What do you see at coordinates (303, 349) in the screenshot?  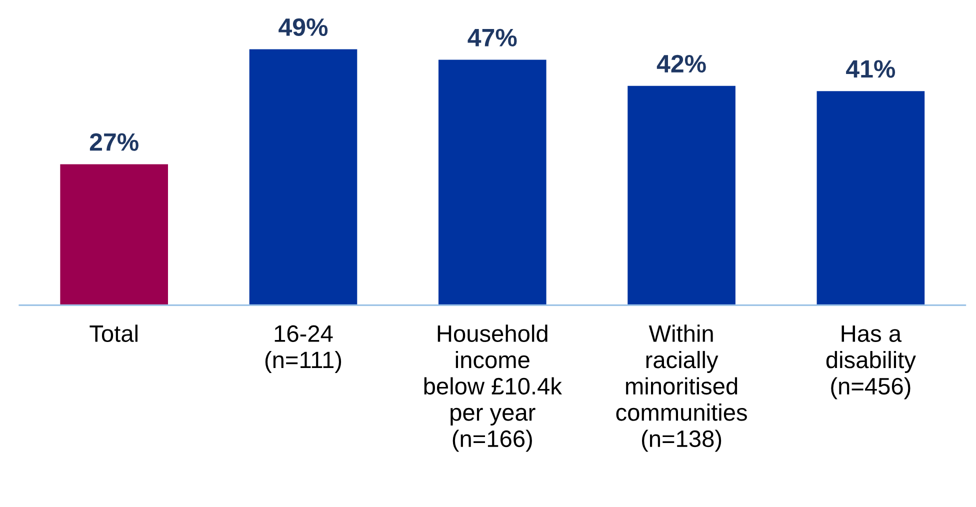 I see `x-tick-label: 16-24 (n=111)` at bounding box center [303, 349].